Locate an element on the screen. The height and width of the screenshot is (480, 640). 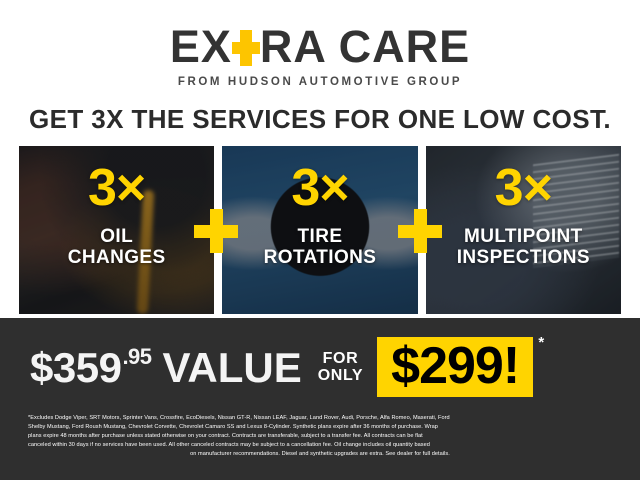
service-label: OIL CHANGES is located at coordinates (117, 247).